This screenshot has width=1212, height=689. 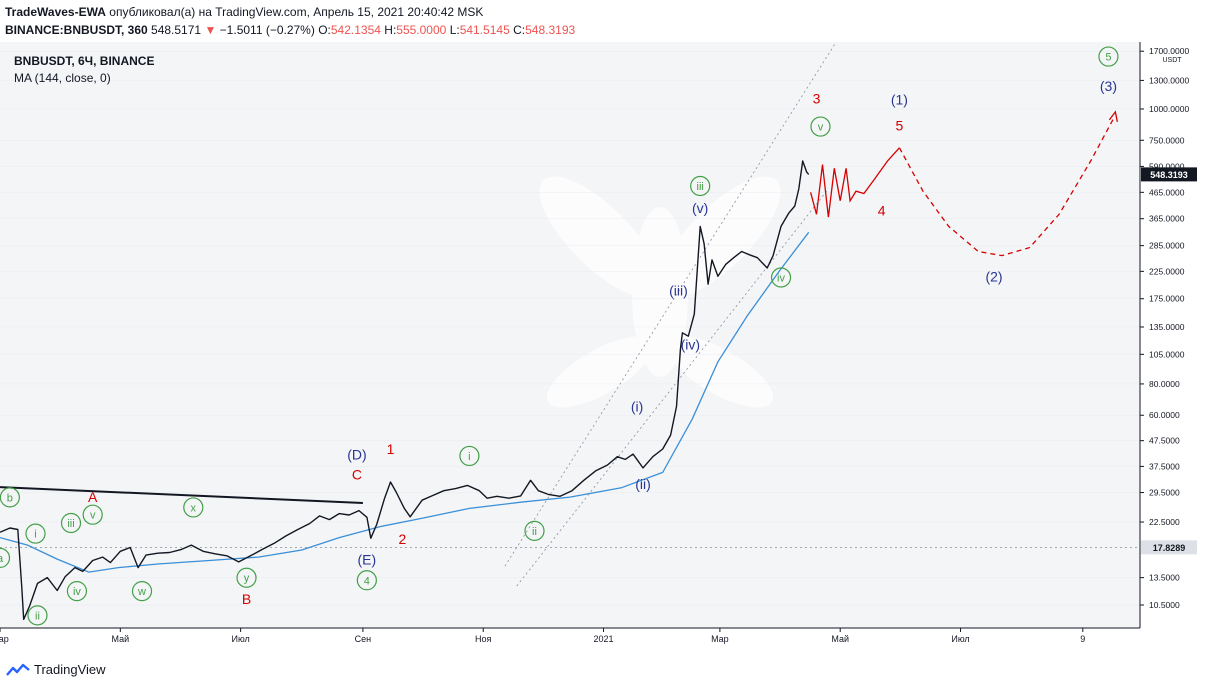 I want to click on wave-label: (2), so click(x=993, y=276).